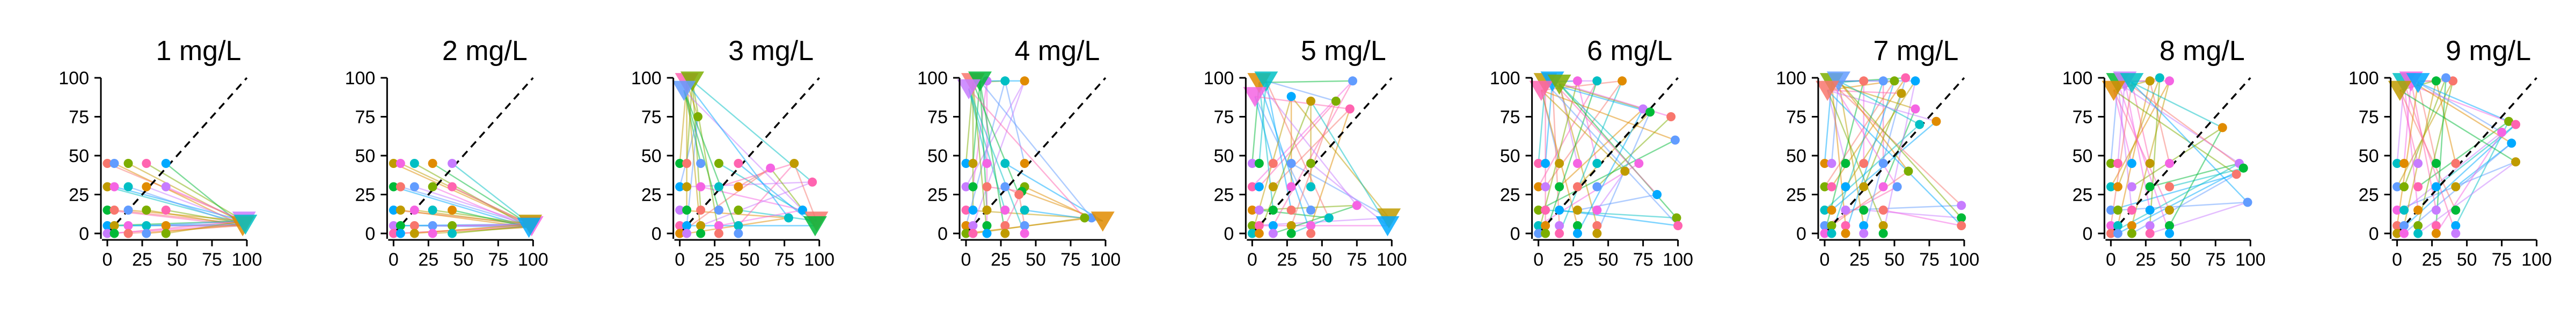  What do you see at coordinates (966, 260) in the screenshot?
I see `x-tick-label: 0` at bounding box center [966, 260].